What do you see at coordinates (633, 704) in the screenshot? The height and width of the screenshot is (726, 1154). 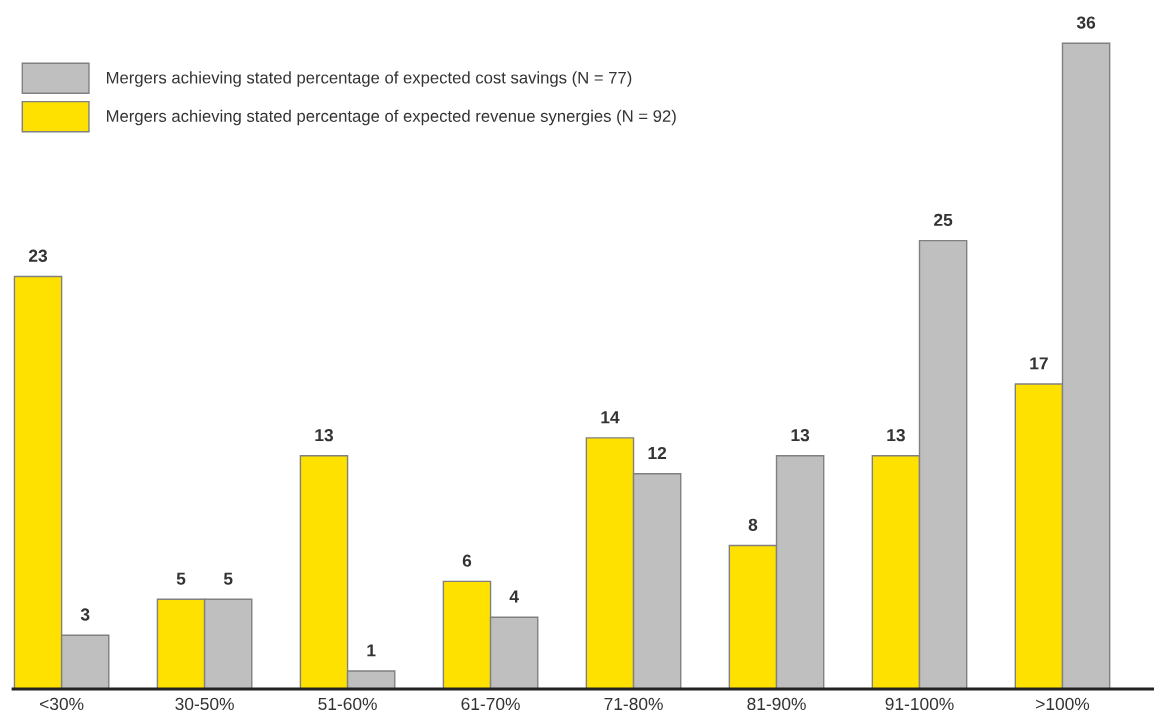 I see `x-tick-label: 71-80%` at bounding box center [633, 704].